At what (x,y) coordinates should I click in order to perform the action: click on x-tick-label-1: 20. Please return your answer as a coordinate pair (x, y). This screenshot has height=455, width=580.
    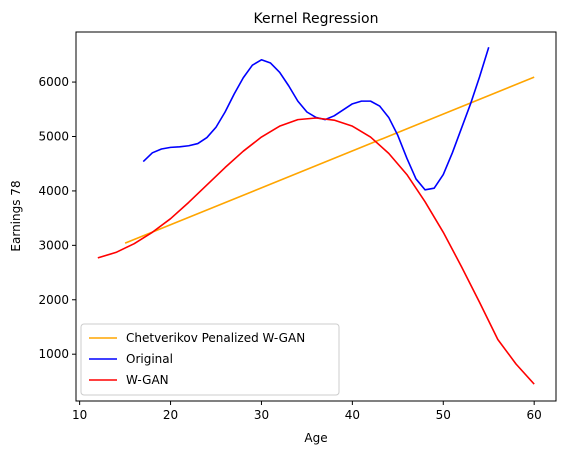
    Looking at the image, I should click on (170, 415).